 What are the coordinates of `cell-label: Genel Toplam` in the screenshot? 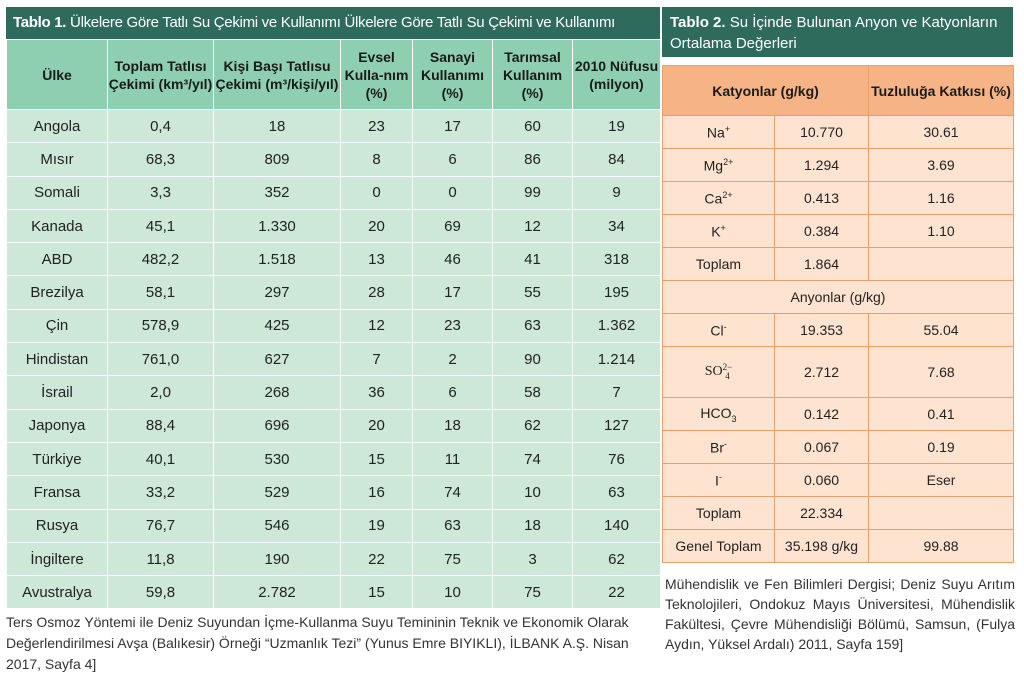 It's located at (718, 546).